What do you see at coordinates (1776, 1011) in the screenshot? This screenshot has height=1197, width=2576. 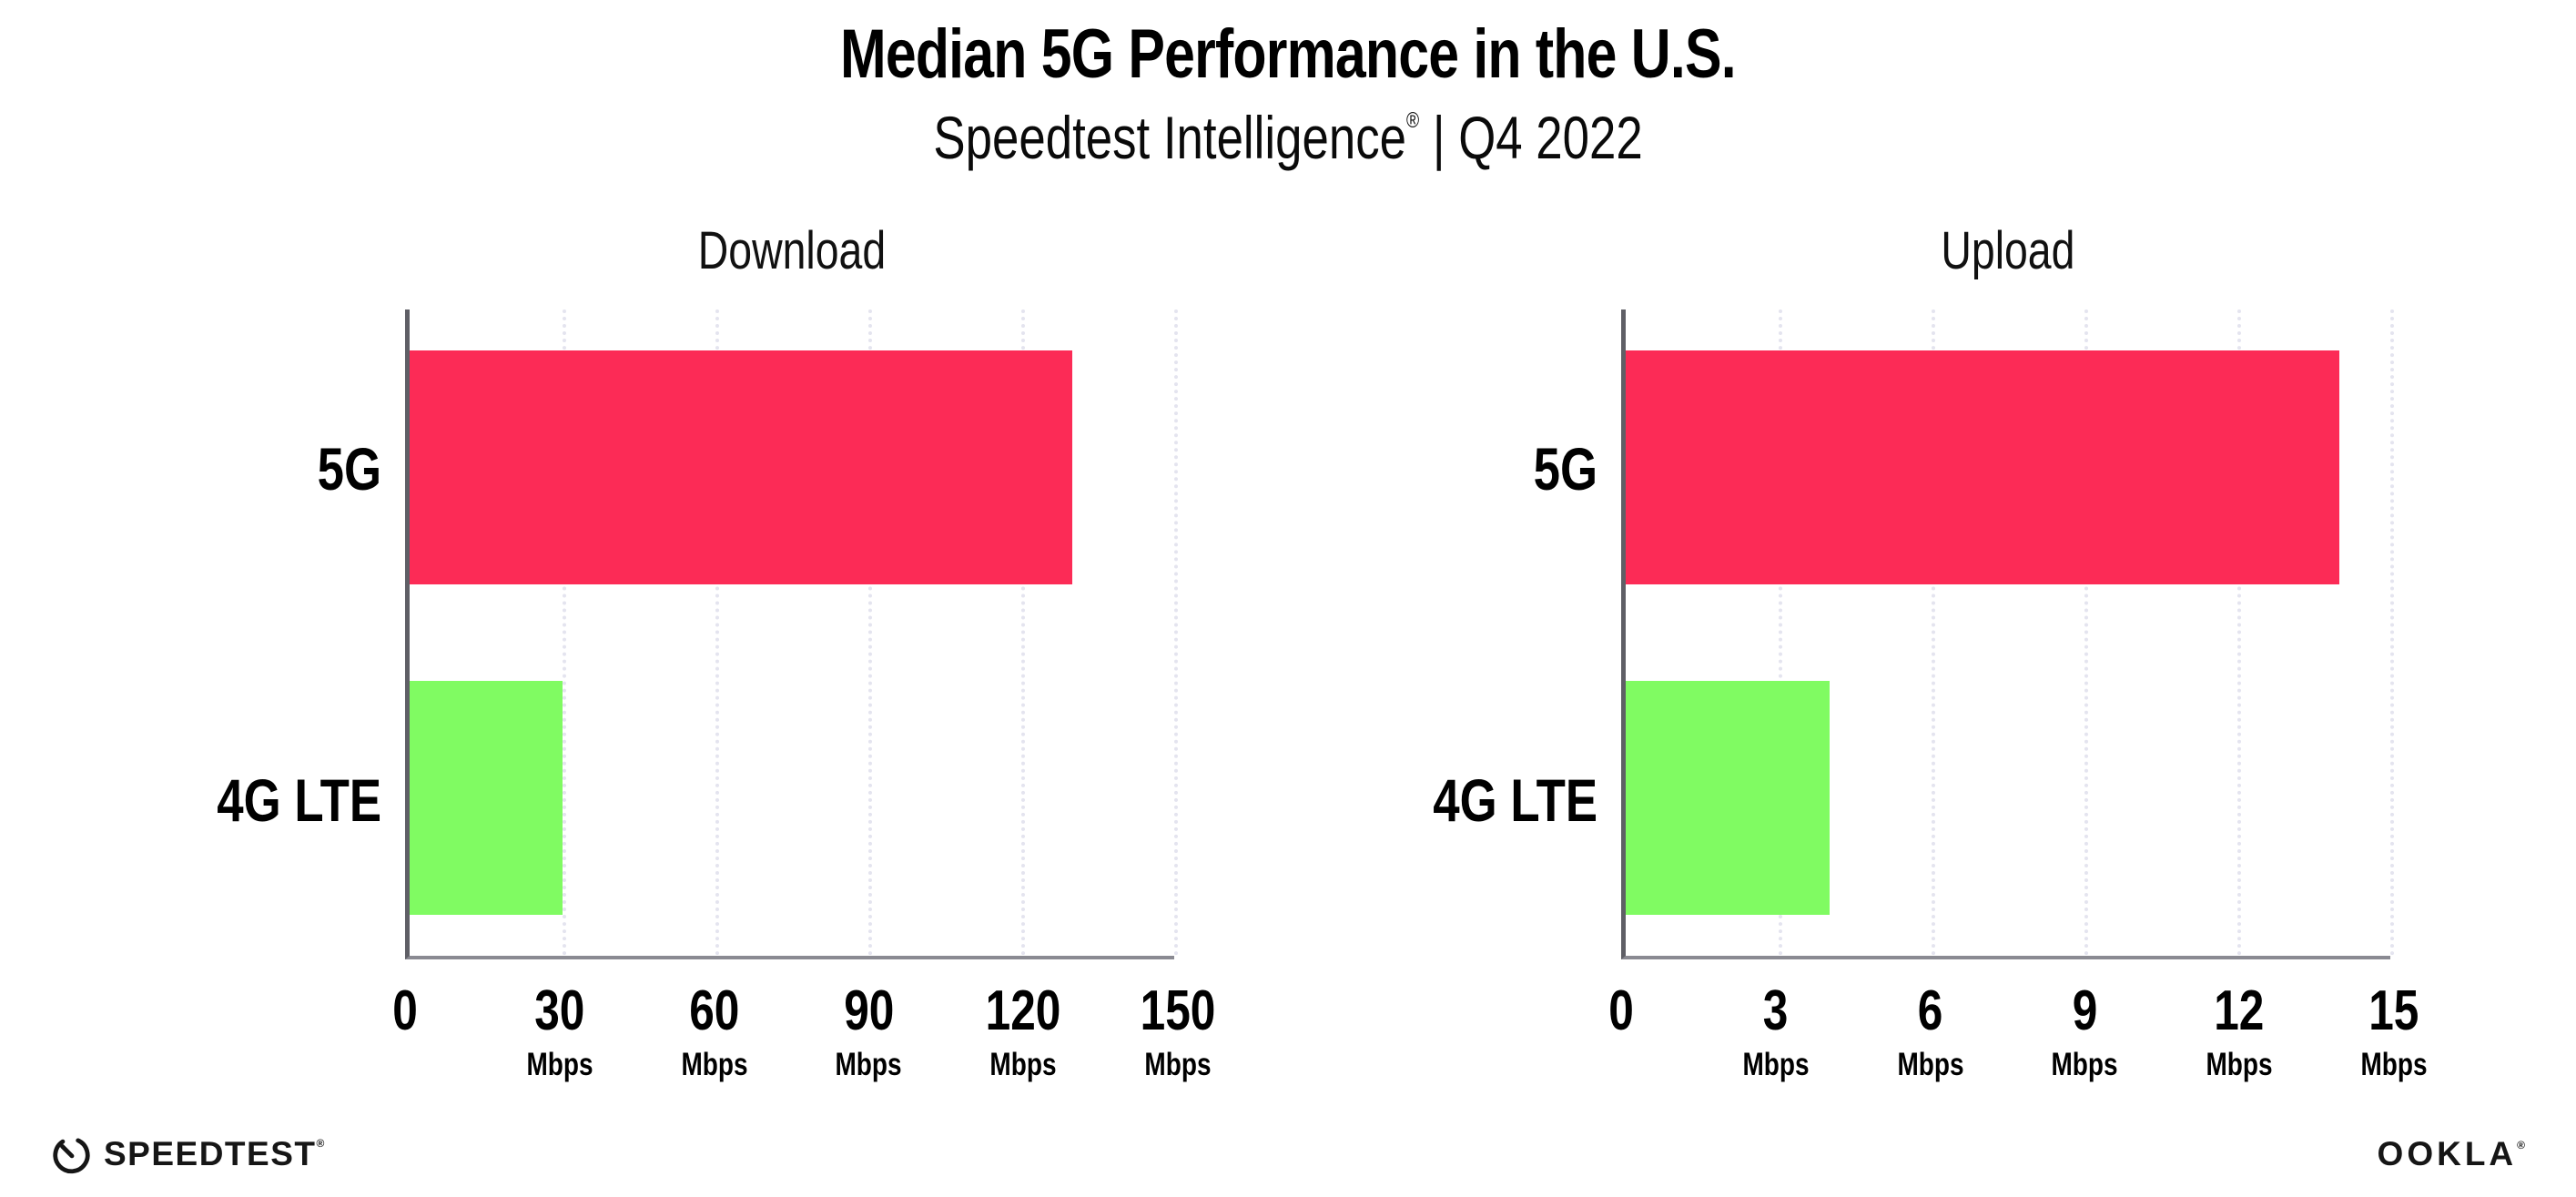 I see `tick-number: 3` at bounding box center [1776, 1011].